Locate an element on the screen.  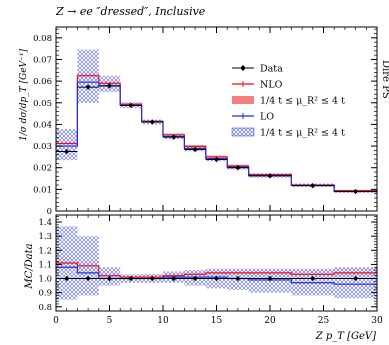
main-ytick-label: 0.07 is located at coordinates (42, 60).